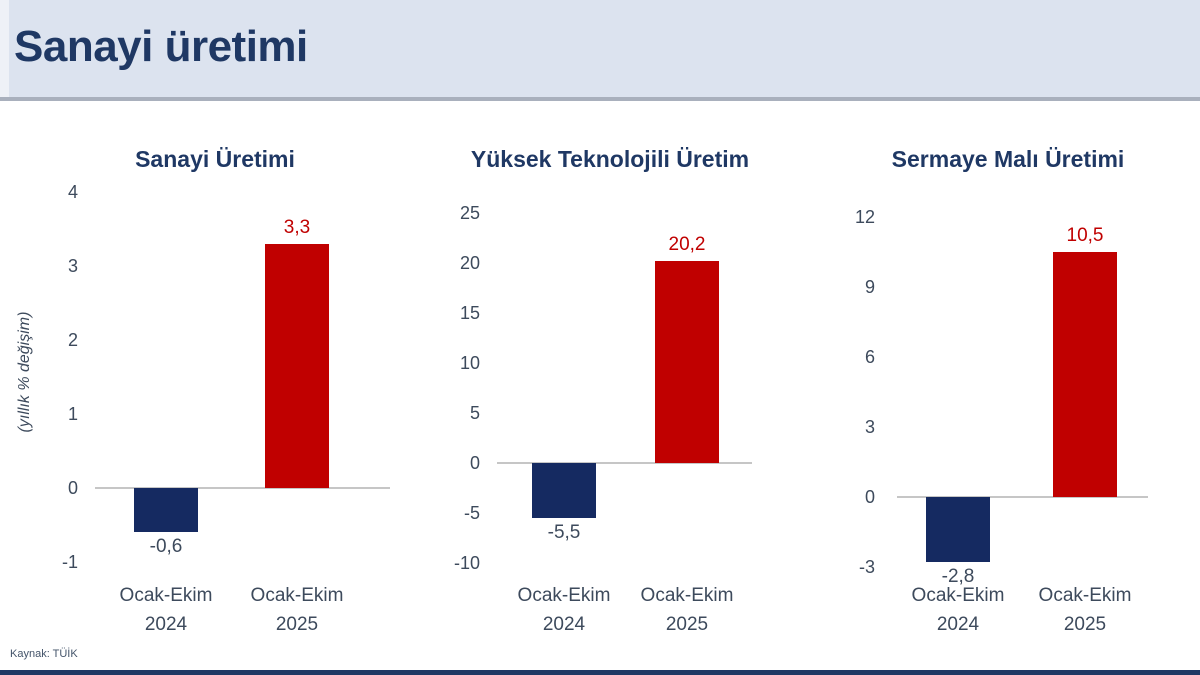  I want to click on source-note: Kaynak: TÜİK, so click(44, 654).